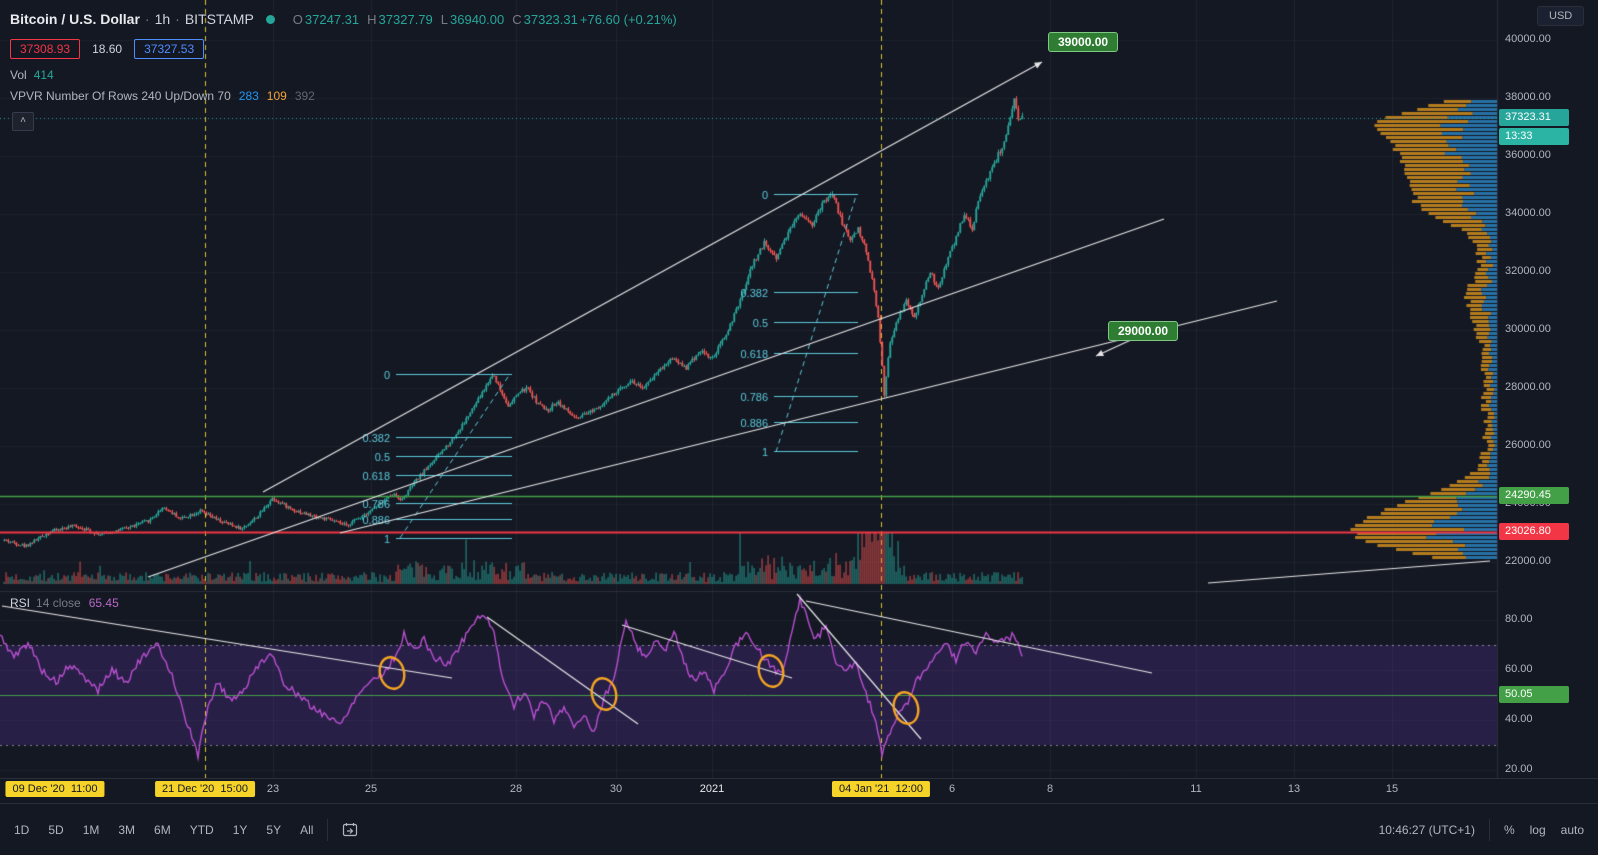 This screenshot has width=1598, height=855. Describe the element at coordinates (1294, 789) in the screenshot. I see `time-axis-label: 13` at that location.